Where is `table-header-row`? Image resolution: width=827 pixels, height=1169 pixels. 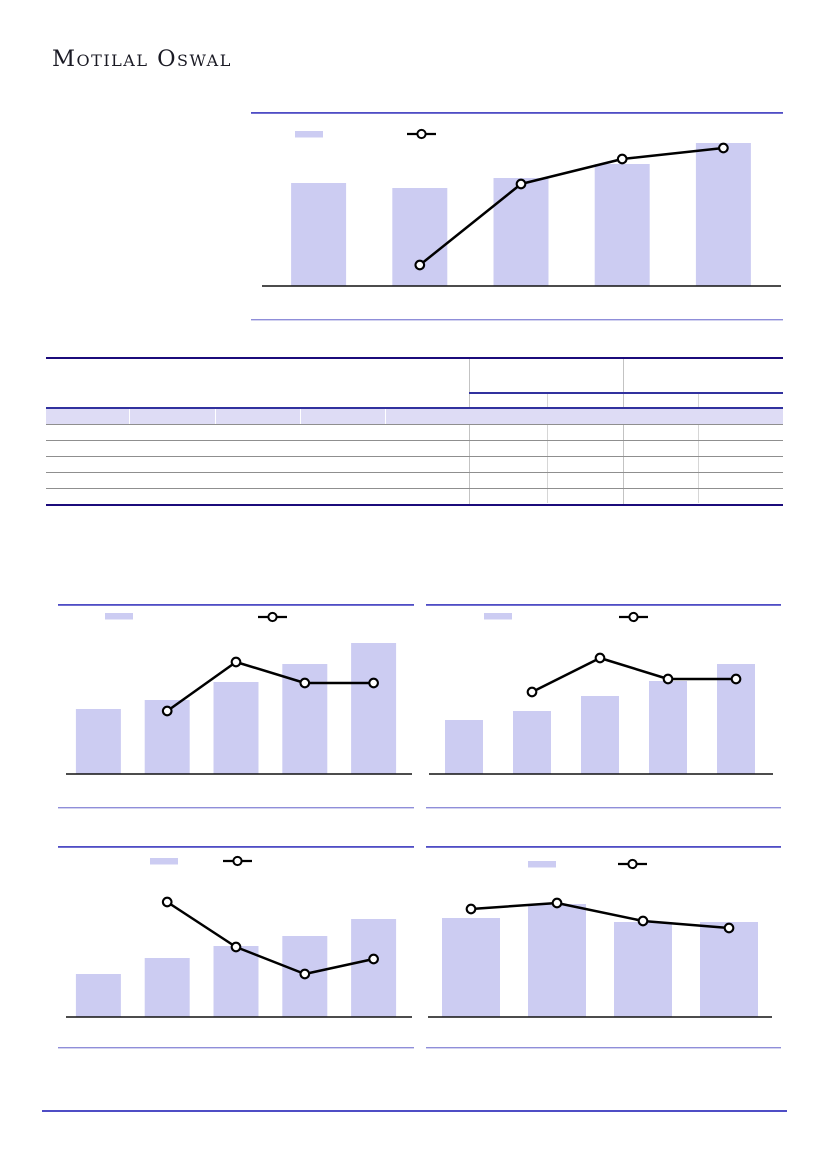 table-header-row is located at coordinates (414, 416).